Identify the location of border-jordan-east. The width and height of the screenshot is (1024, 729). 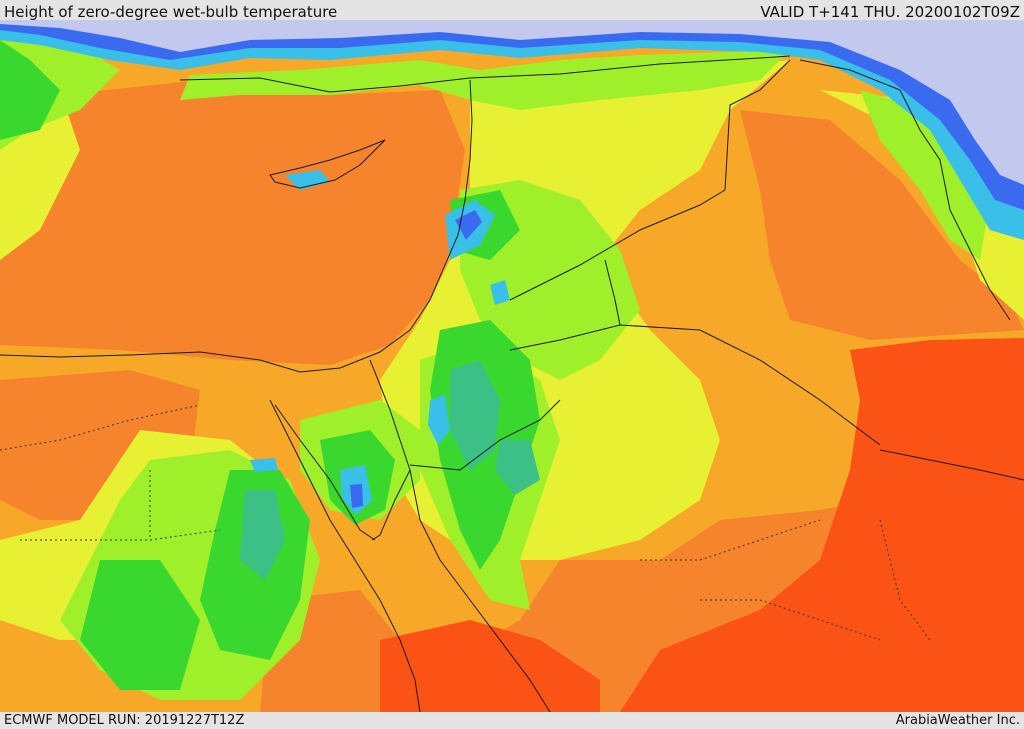
(612, 292).